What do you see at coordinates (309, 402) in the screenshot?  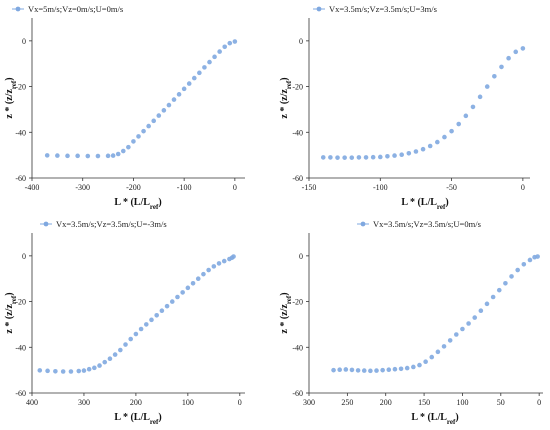 I see `x-tick-label: 300` at bounding box center [309, 402].